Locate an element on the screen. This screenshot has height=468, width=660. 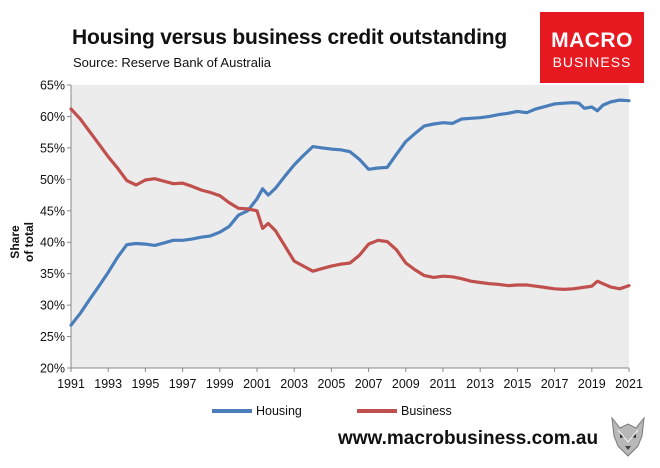
y-tick-label: 20% is located at coordinates (52, 369).